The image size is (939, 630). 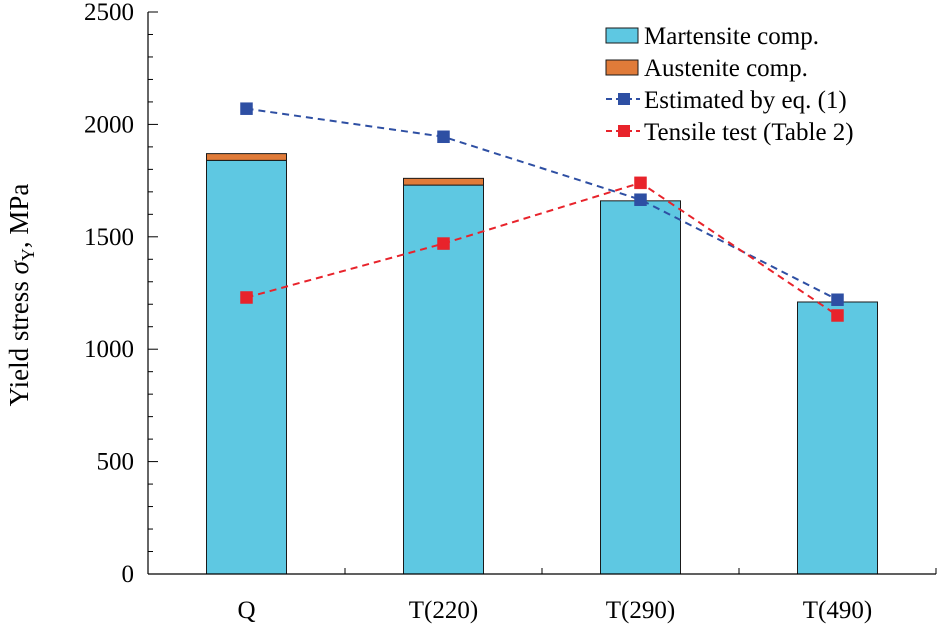 What do you see at coordinates (19, 216) in the screenshot?
I see `y-axis-label-unit: , MPa` at bounding box center [19, 216].